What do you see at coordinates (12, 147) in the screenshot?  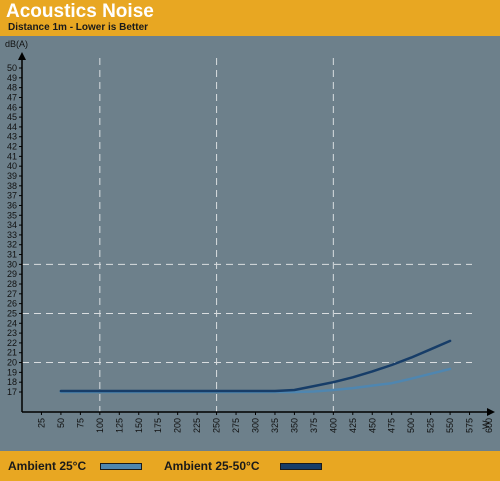 I see `y-tick-label: 42` at bounding box center [12, 147].